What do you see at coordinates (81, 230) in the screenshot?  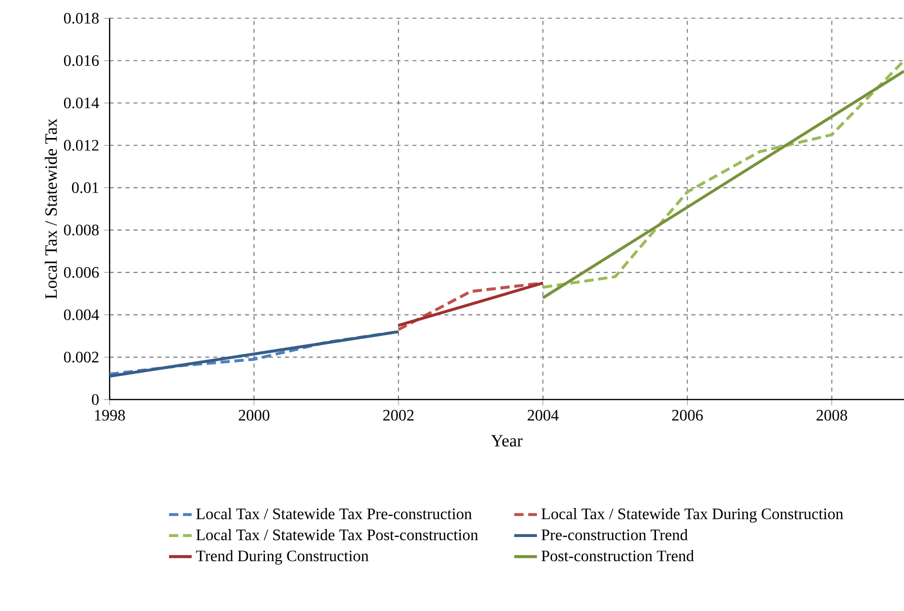 I see `y-tick-label: 0.008` at bounding box center [81, 230].